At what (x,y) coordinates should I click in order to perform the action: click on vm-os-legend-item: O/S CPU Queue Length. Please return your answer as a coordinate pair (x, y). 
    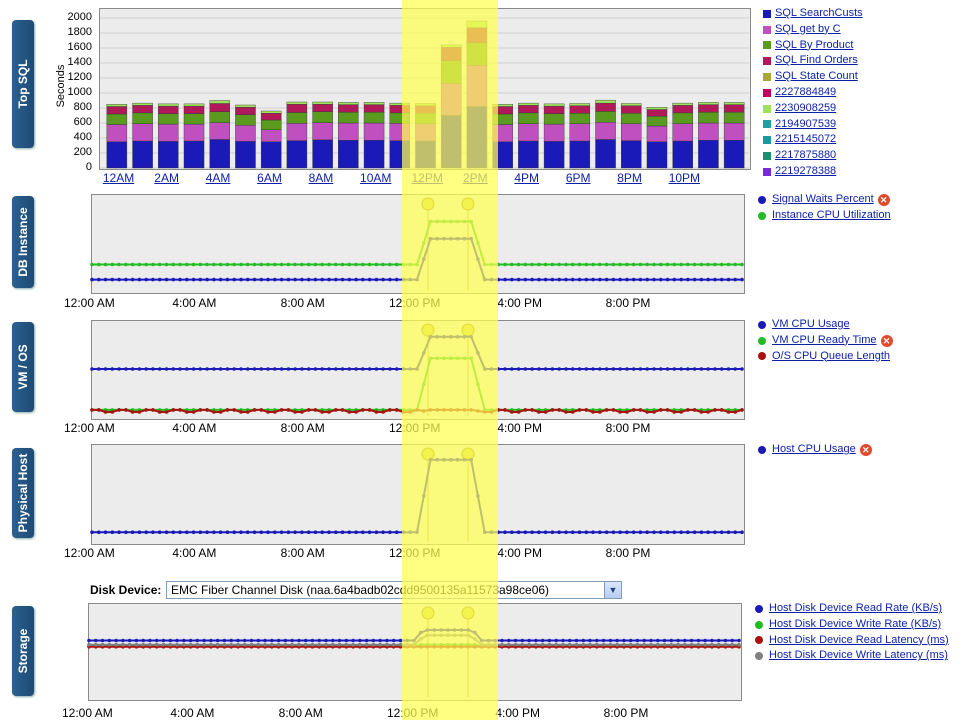
    Looking at the image, I should click on (825, 357).